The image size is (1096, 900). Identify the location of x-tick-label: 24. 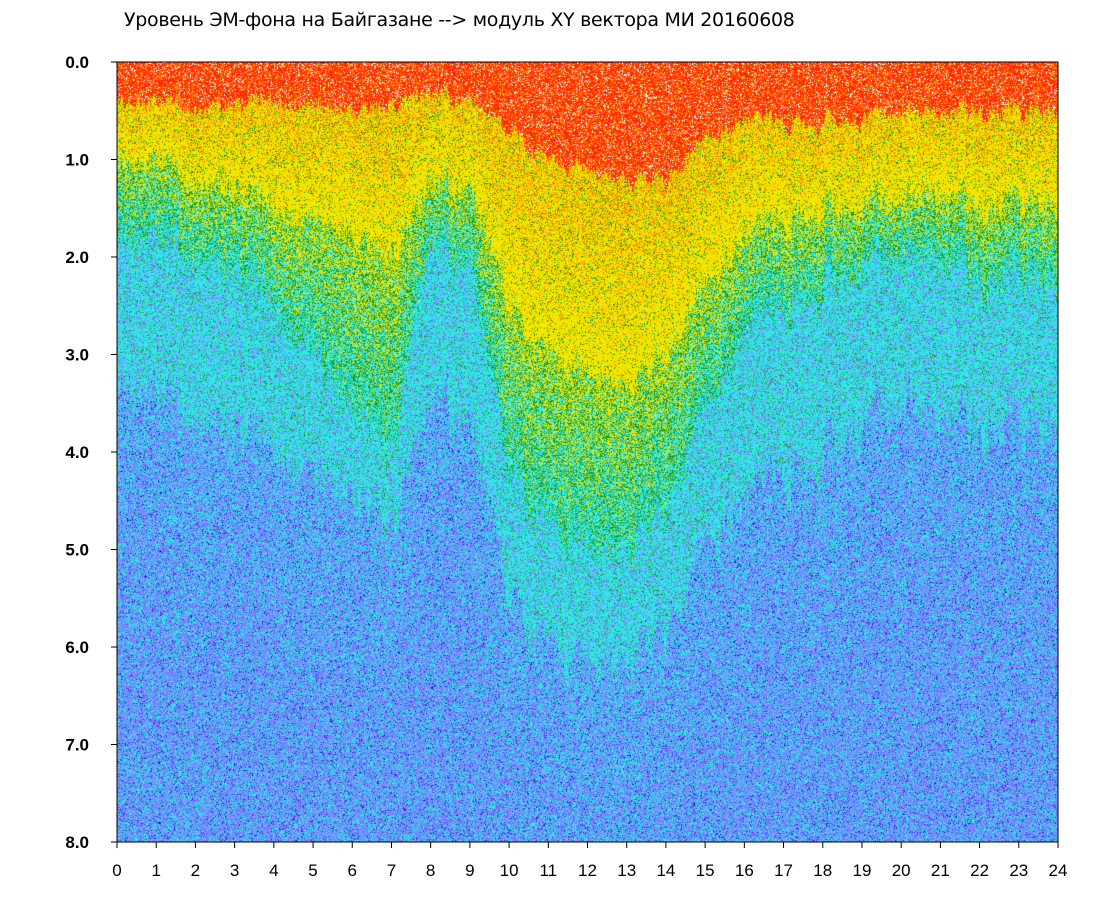
(1058, 870).